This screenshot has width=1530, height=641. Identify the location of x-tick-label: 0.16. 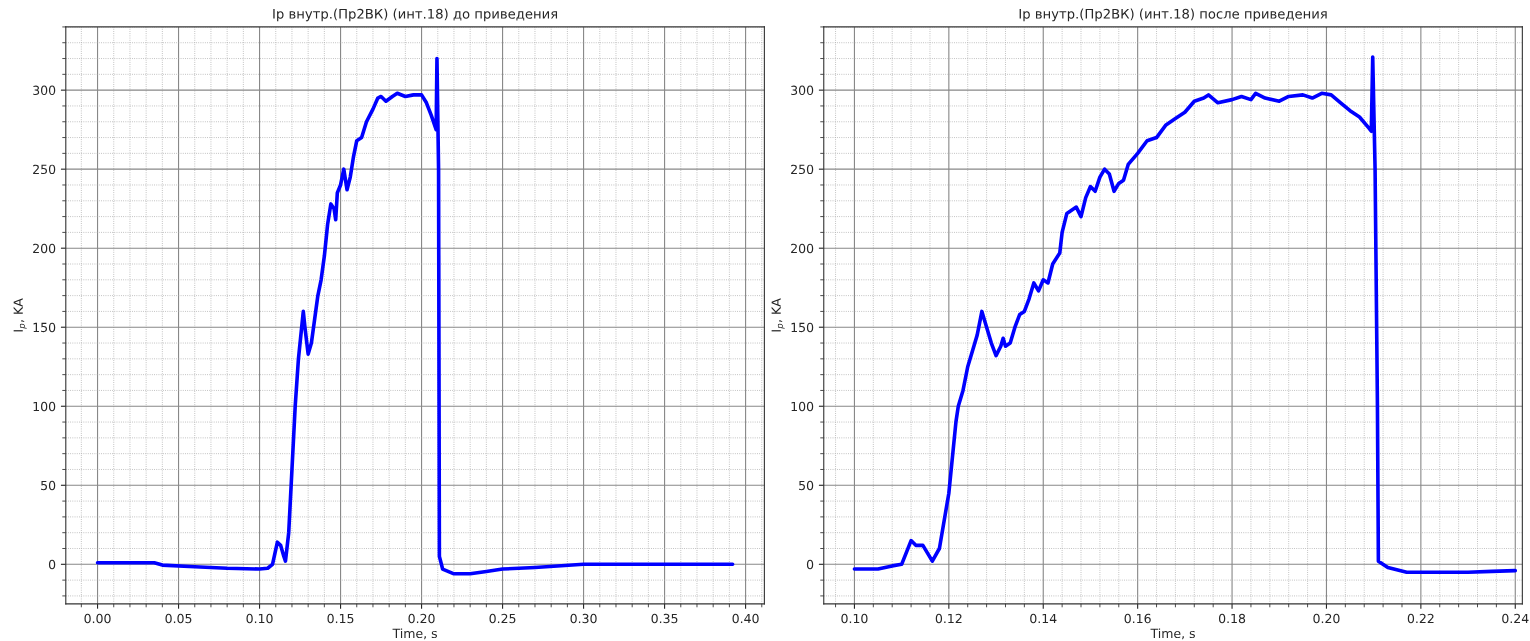
(1137, 618).